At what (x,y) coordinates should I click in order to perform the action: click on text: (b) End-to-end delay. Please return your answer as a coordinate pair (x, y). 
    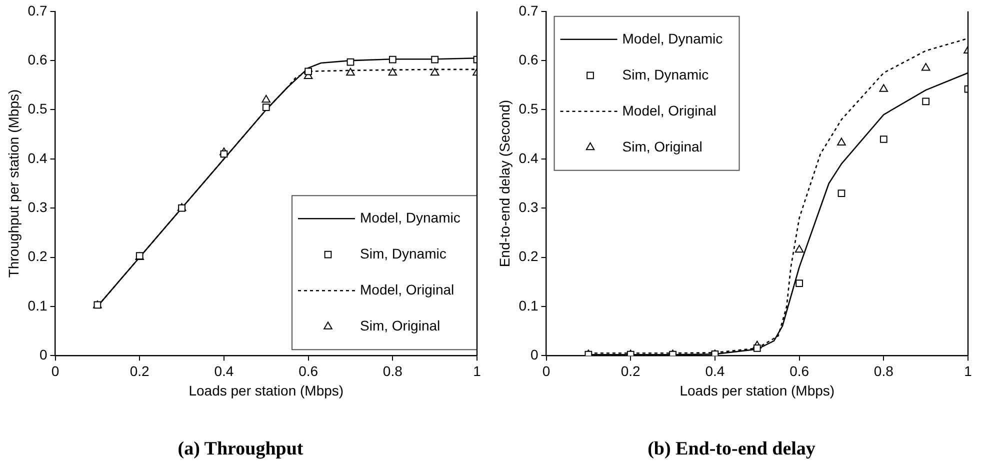
    Looking at the image, I should click on (732, 449).